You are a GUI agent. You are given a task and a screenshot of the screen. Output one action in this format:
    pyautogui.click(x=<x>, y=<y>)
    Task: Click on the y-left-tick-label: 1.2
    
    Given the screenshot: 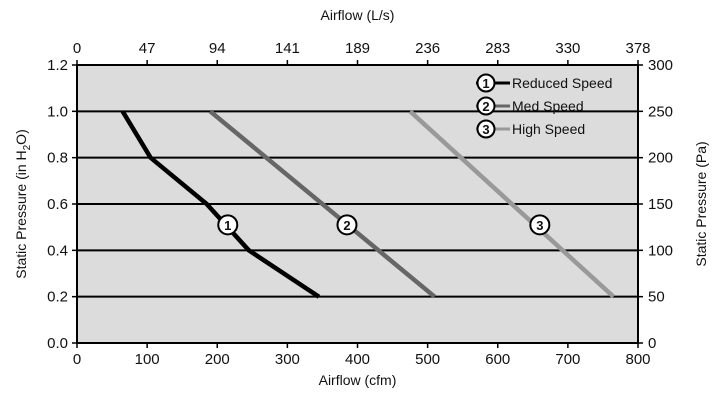 What is the action you would take?
    pyautogui.click(x=57, y=65)
    